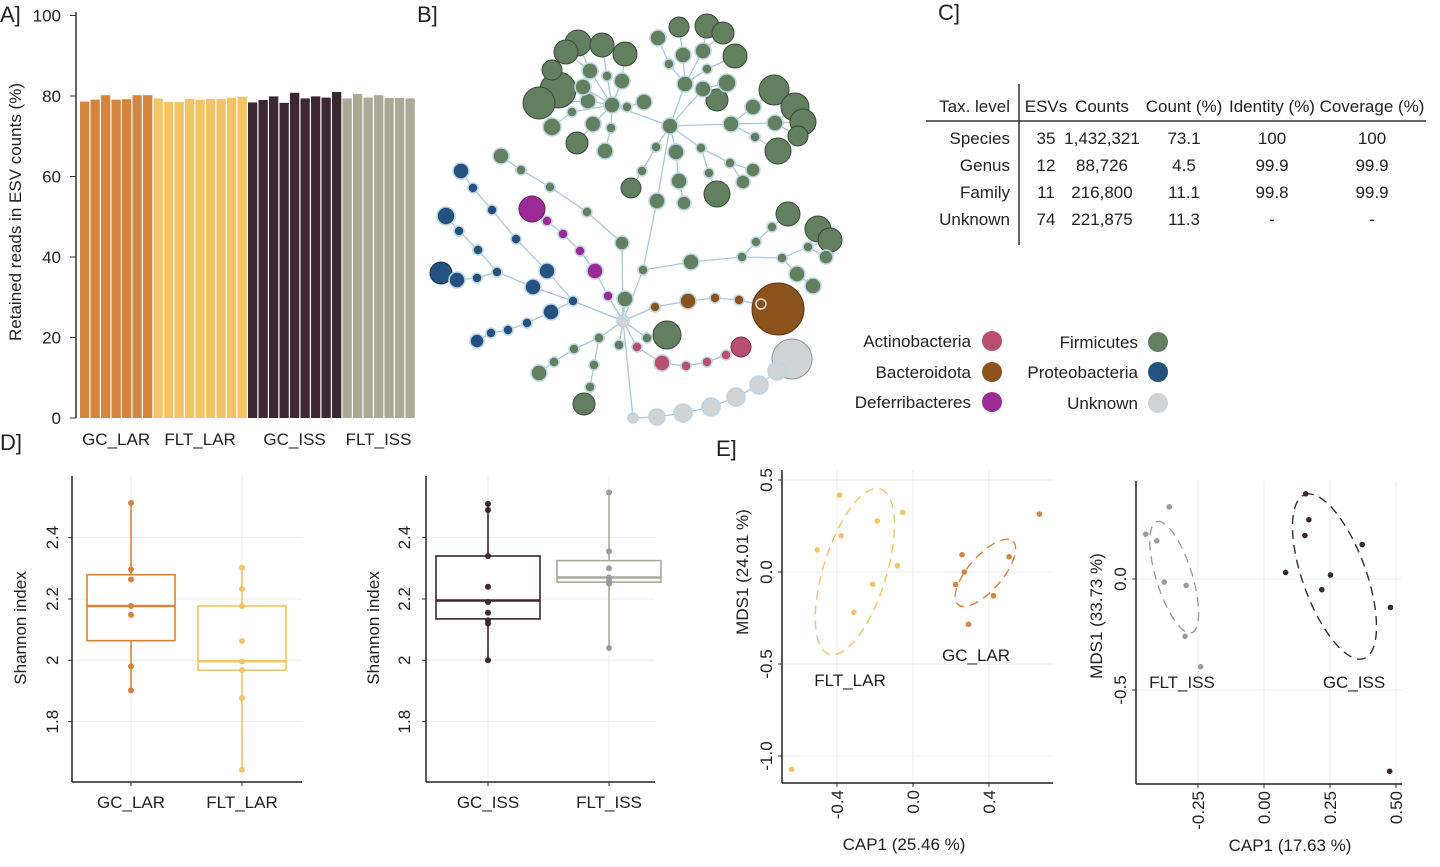 The width and height of the screenshot is (1440, 867). What do you see at coordinates (51, 338) in the screenshot?
I see `y-tick-label: 20` at bounding box center [51, 338].